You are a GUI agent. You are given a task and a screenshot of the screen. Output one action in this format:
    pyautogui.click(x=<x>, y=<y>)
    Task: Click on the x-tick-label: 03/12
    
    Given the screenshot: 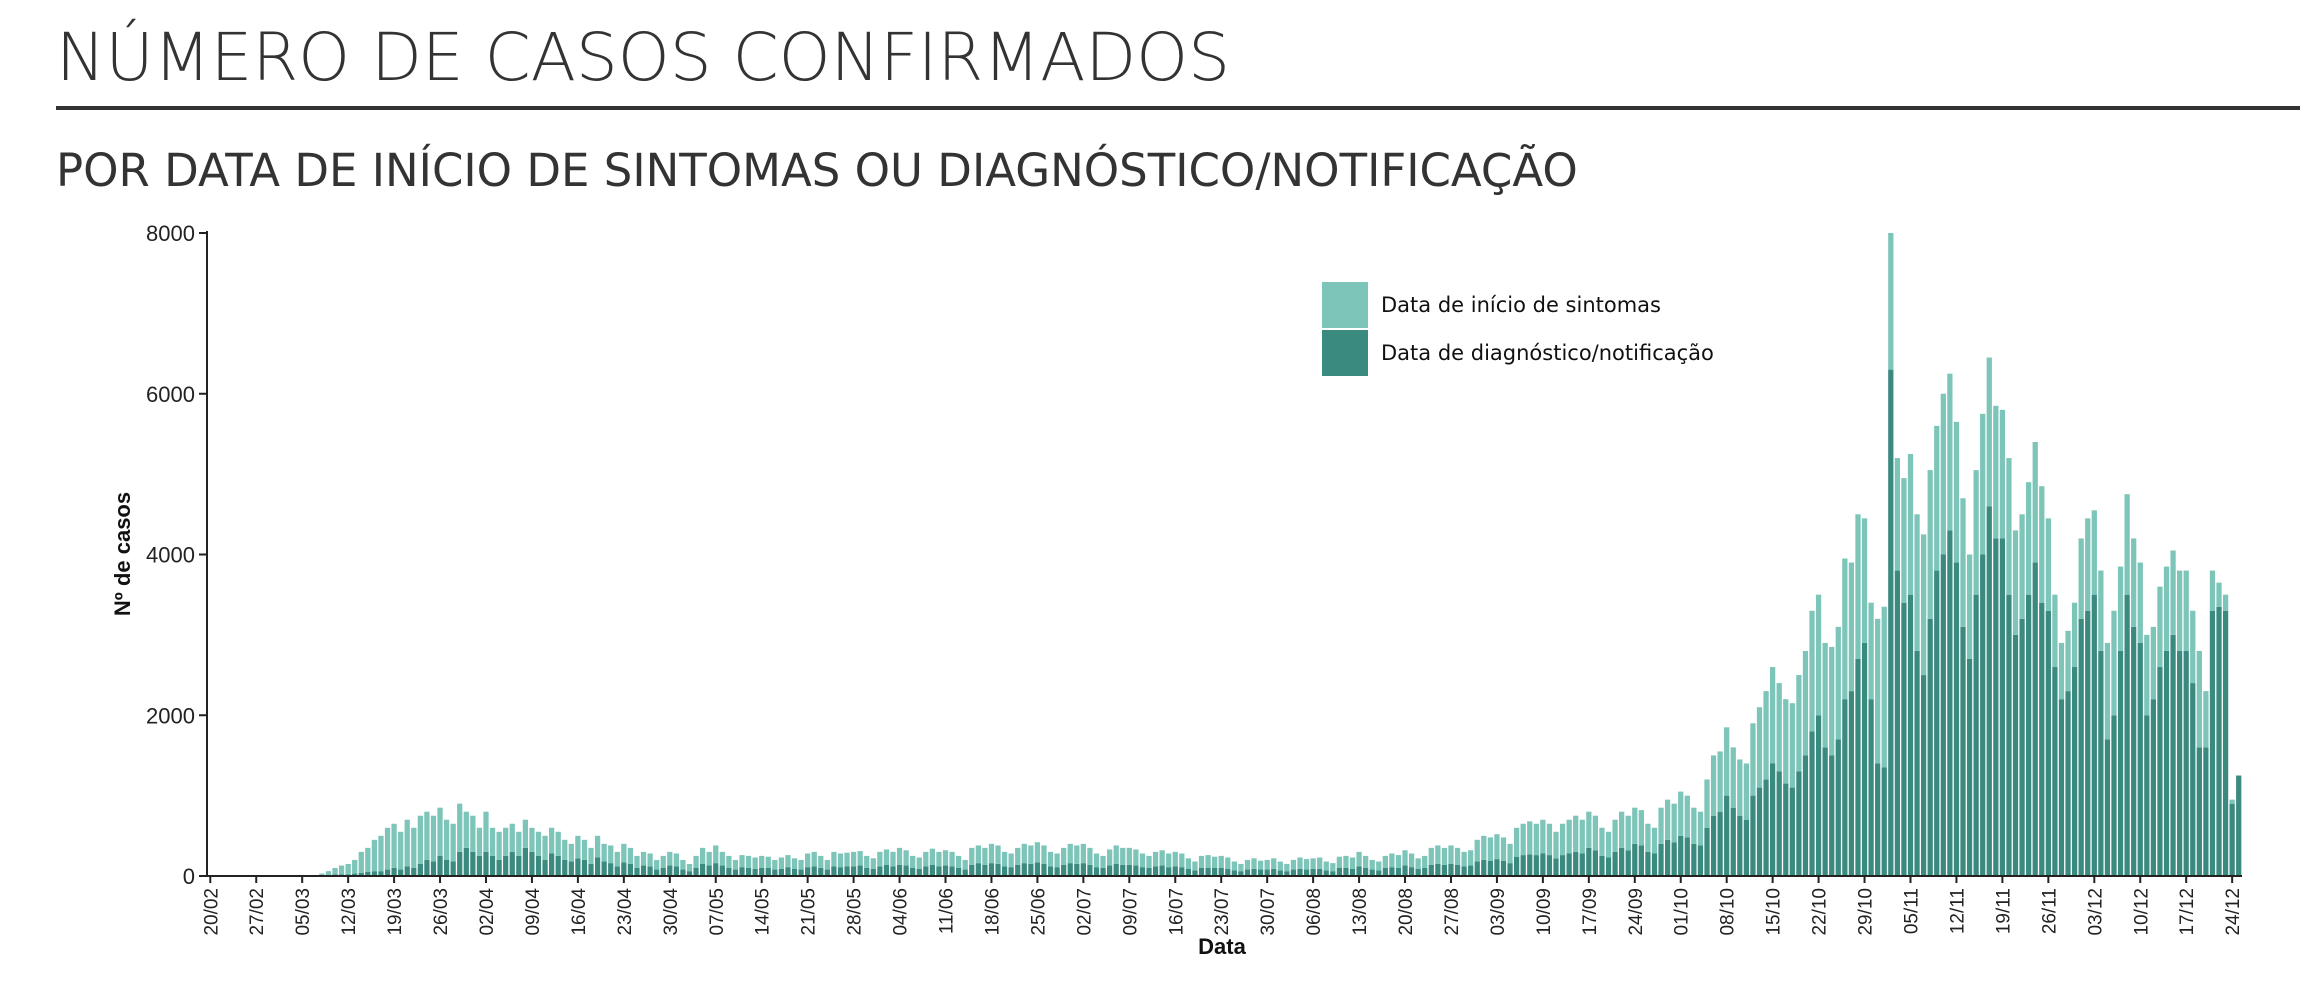 What is the action you would take?
    pyautogui.click(x=2095, y=912)
    